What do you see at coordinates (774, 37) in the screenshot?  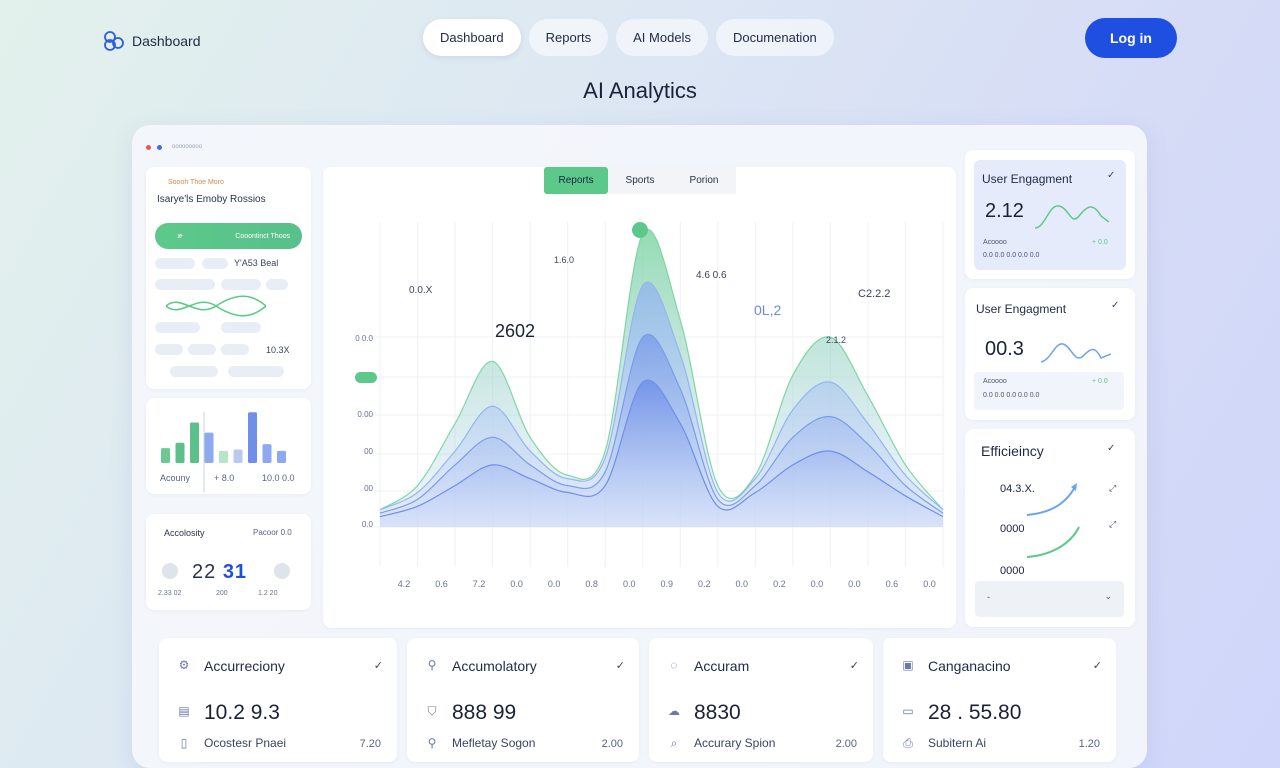 I see `nav-documentation: Documenation` at bounding box center [774, 37].